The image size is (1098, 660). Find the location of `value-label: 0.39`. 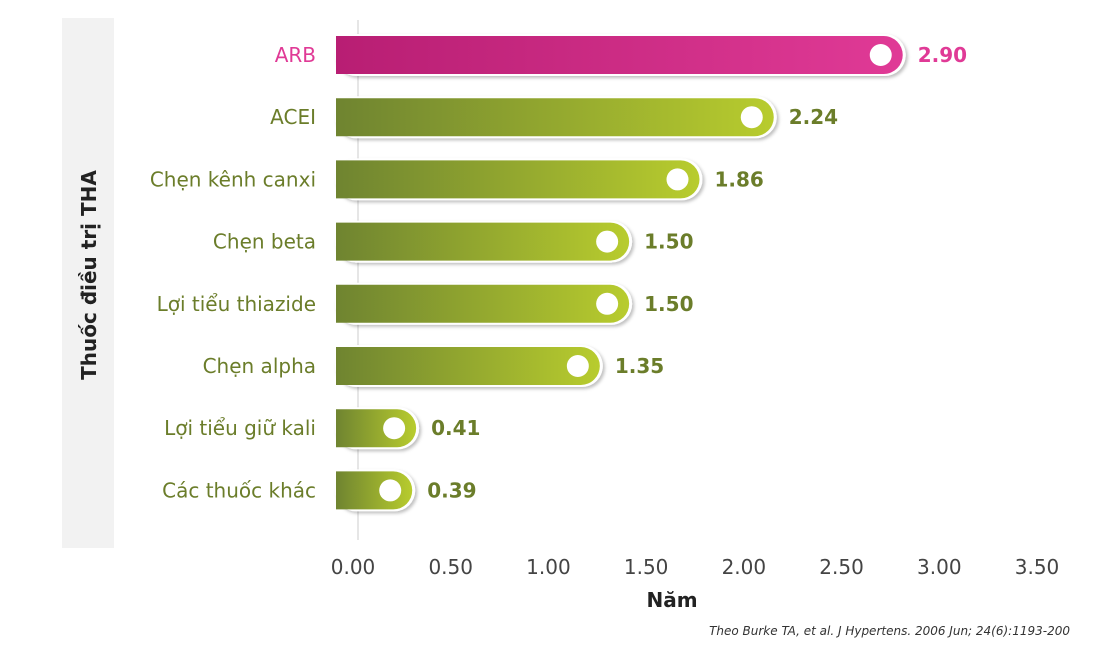

value-label: 0.39 is located at coordinates (451, 490).